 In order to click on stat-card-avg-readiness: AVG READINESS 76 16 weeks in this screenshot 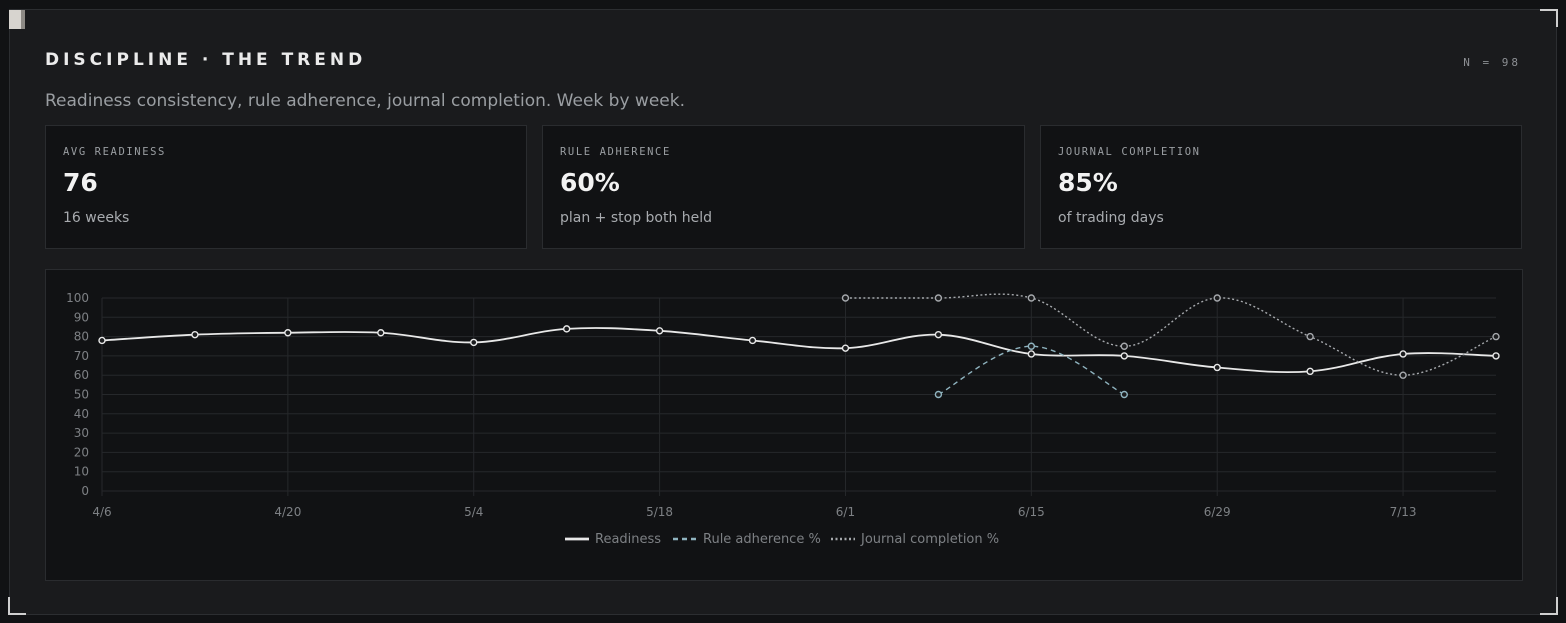, I will do `click(286, 187)`.